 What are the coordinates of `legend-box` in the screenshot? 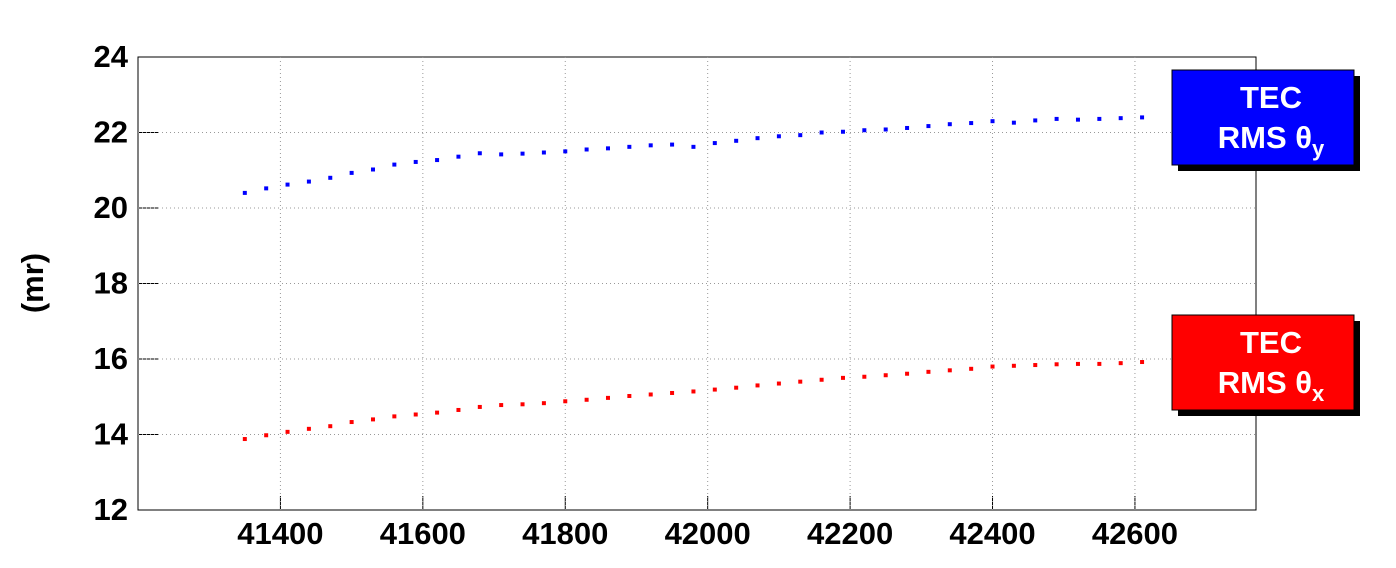 It's located at (1263, 362).